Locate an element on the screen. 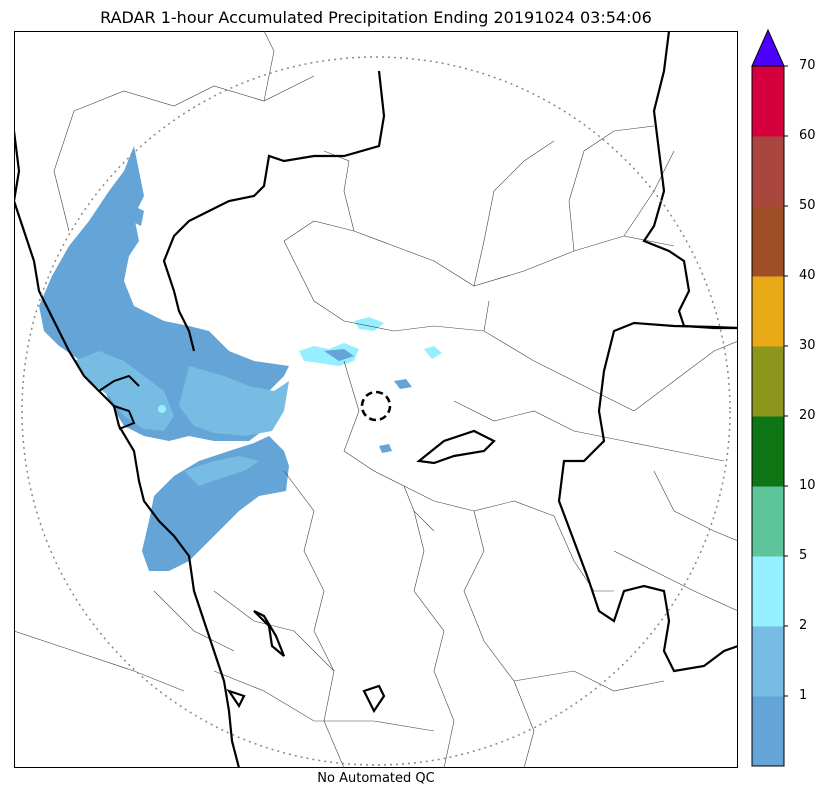  colorbar-tick-label: 1 is located at coordinates (803, 695).